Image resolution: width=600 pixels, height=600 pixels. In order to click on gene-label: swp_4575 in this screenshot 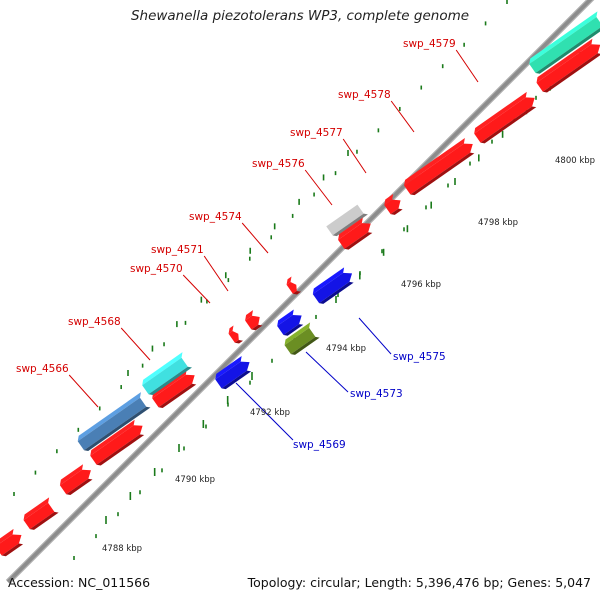, I will do `click(419, 357)`.